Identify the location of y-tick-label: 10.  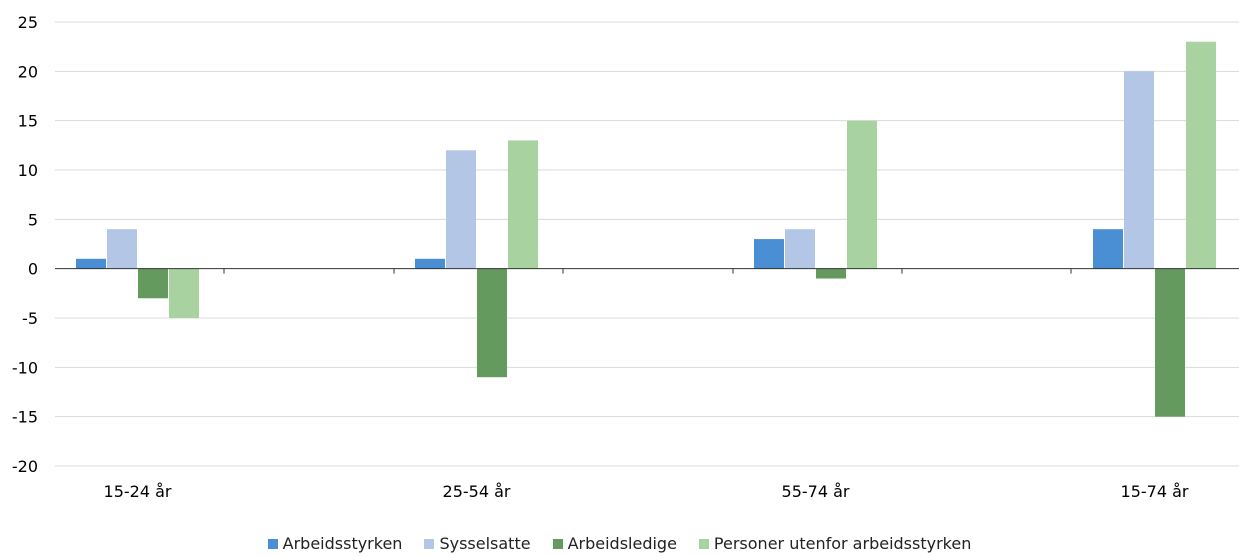
(28, 170).